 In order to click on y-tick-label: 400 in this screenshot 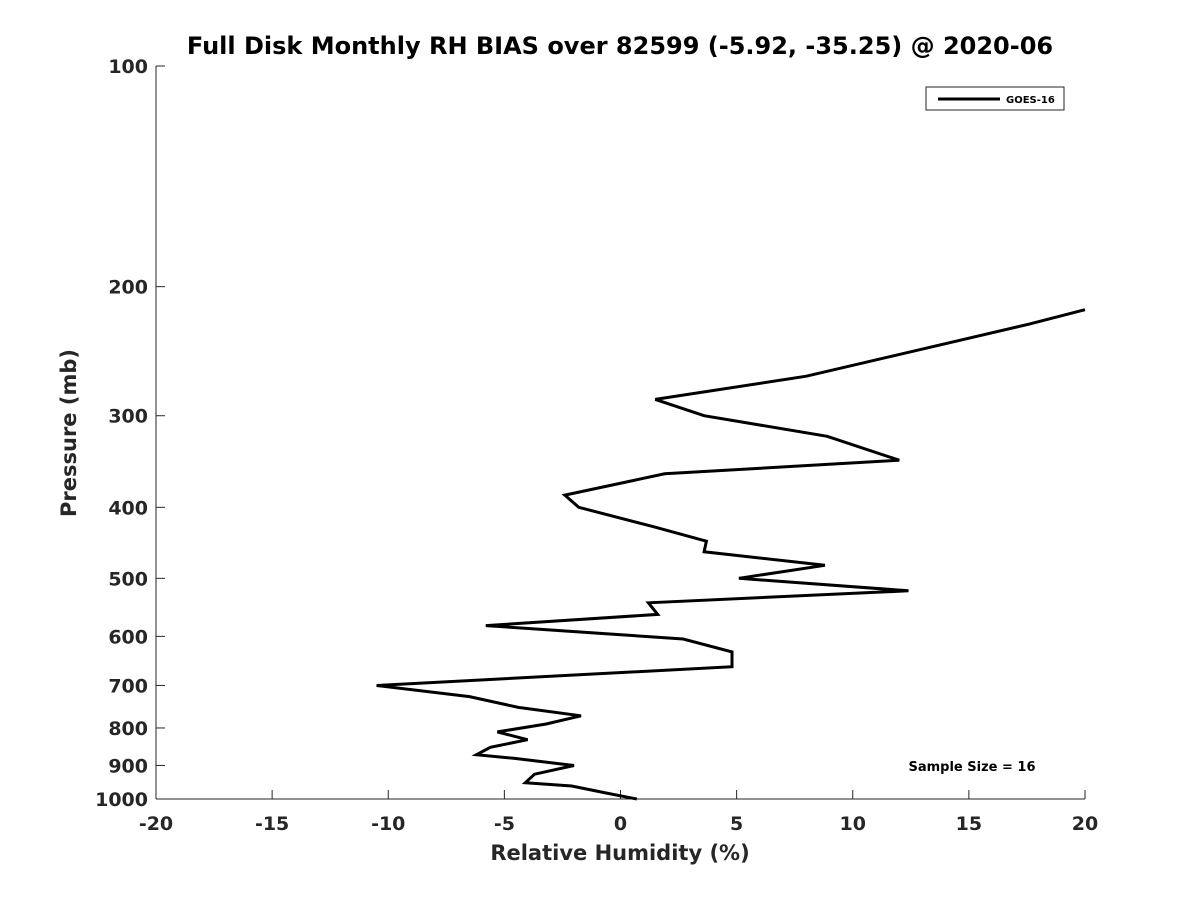, I will do `click(128, 508)`.